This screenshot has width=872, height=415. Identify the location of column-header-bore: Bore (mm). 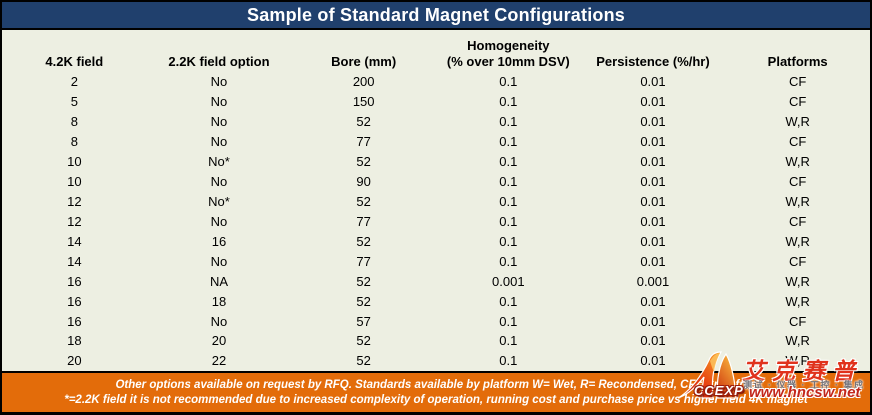
(364, 61).